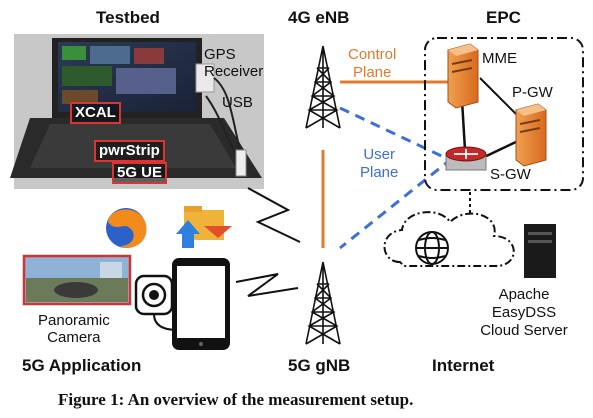 Image resolution: width=593 pixels, height=418 pixels. What do you see at coordinates (128, 17) in the screenshot?
I see `section-title-testbed: Testbed` at bounding box center [128, 17].